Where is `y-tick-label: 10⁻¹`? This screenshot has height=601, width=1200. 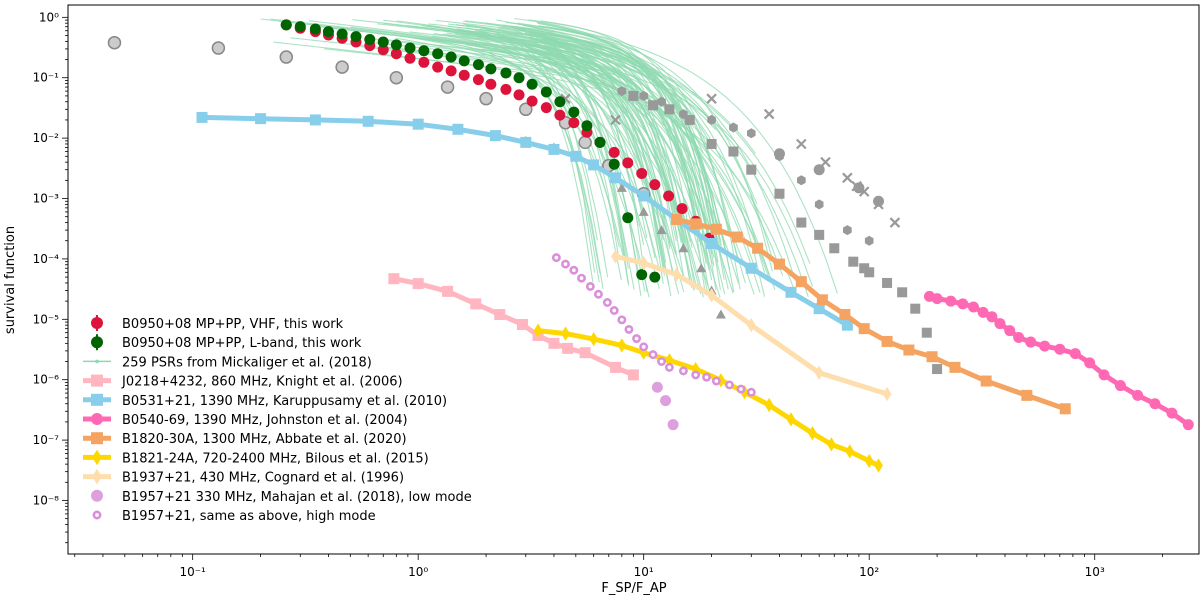
y-tick-label: 10⁻¹ is located at coordinates (46, 78).